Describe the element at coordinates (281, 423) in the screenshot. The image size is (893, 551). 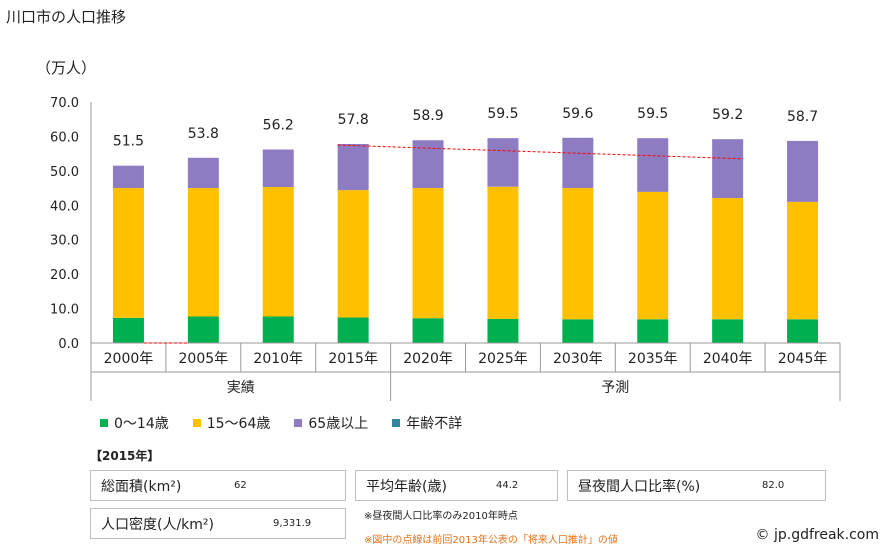
I see `chart-legend: 0〜14歳 15〜64歳 65歳以上 年齢不詳` at that location.